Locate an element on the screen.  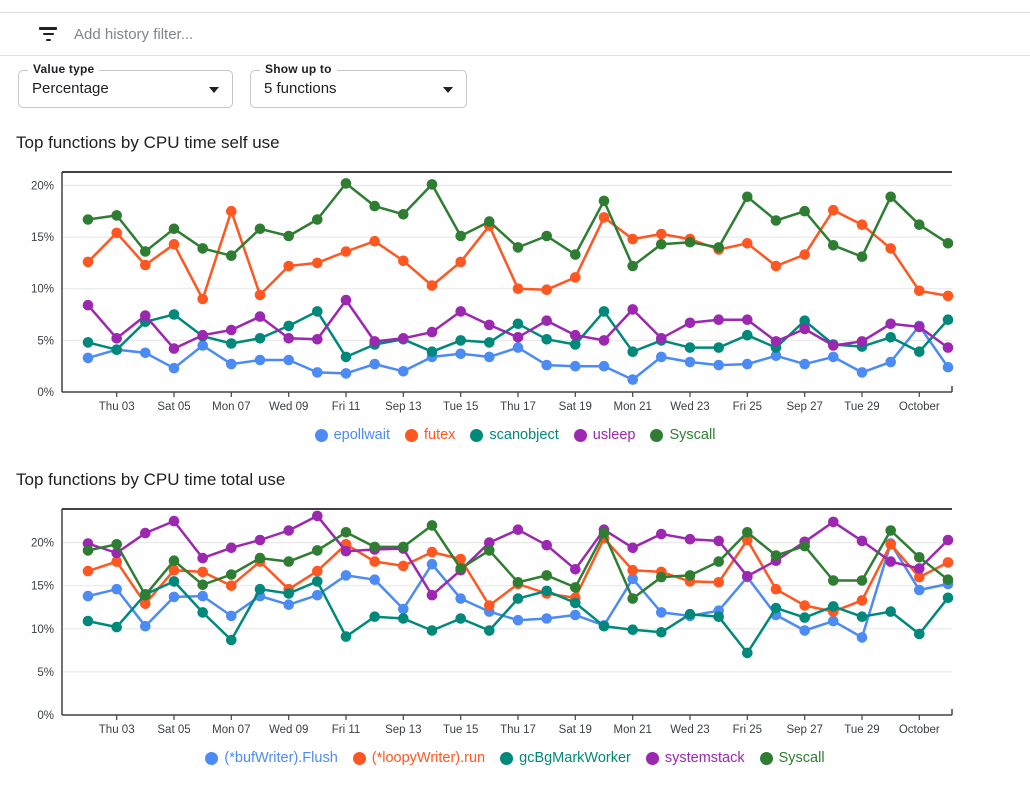
legend-label: systemstack is located at coordinates (704, 758).